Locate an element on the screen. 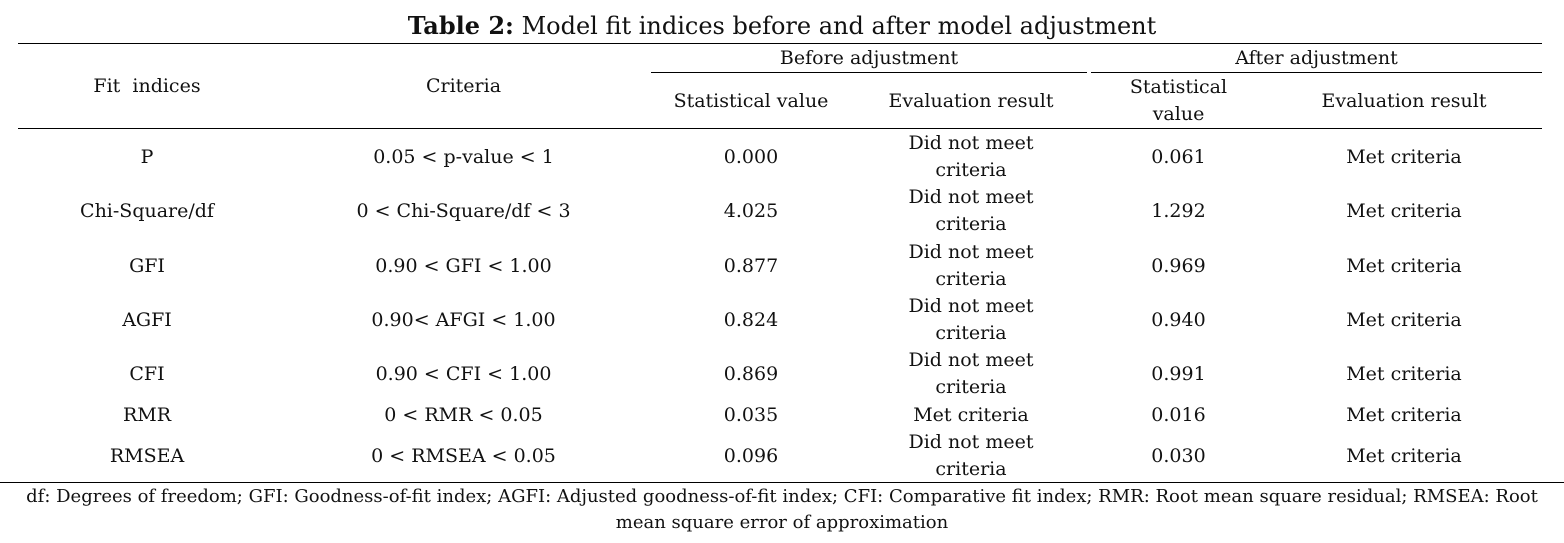 The image size is (1564, 543). after-group-rule is located at coordinates (1316, 72).